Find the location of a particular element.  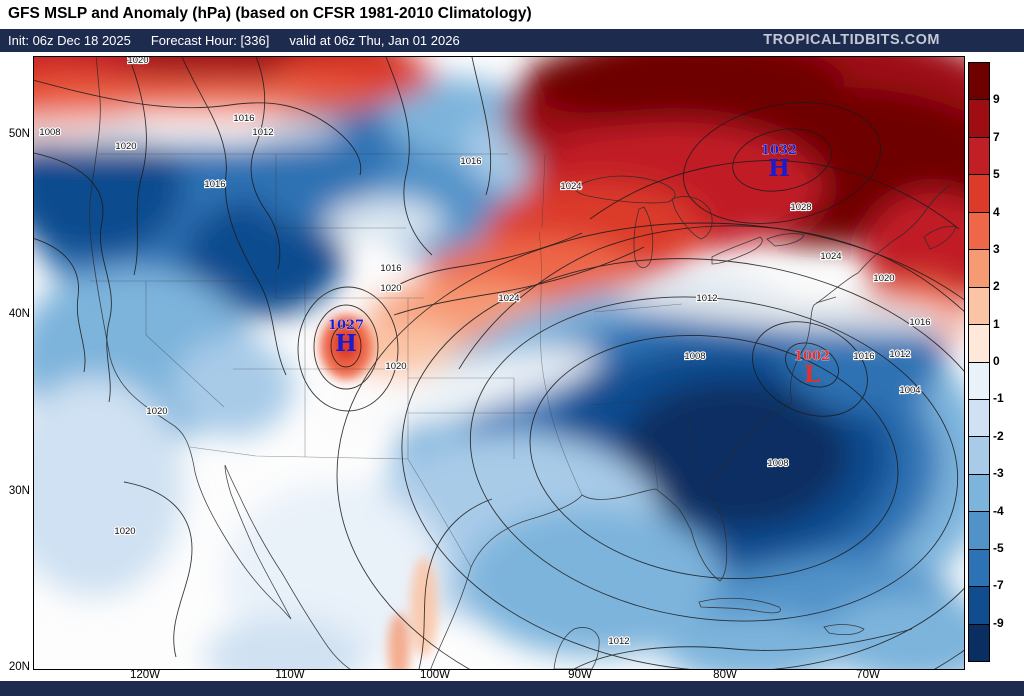

contour-label: 1028 is located at coordinates (800, 207).